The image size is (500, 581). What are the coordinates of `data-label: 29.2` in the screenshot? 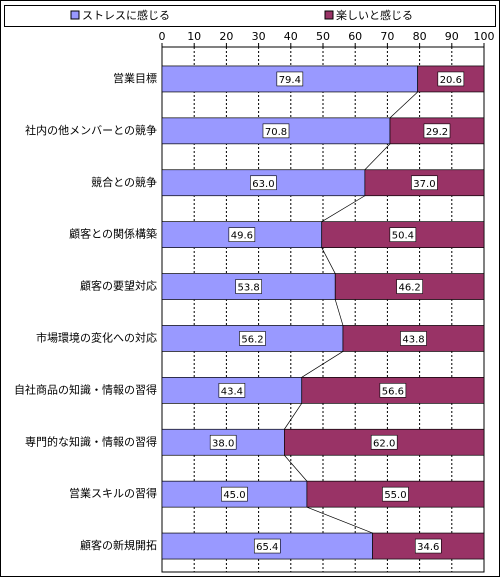 It's located at (437, 132).